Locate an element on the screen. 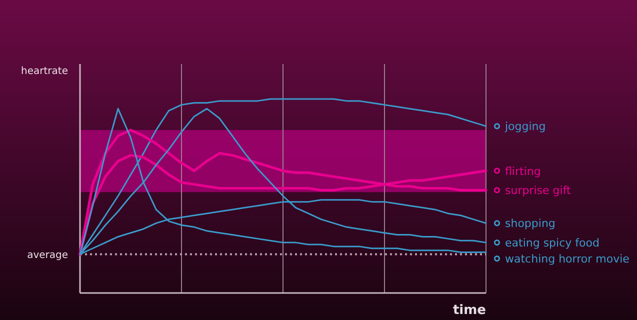 This screenshot has height=320, width=637. legend-label: surprise gift is located at coordinates (538, 191).